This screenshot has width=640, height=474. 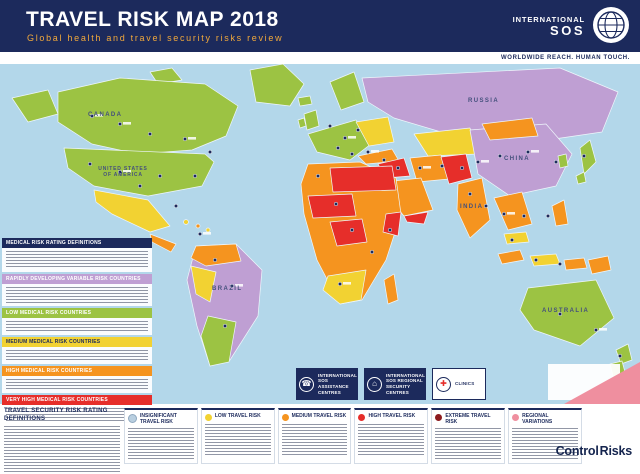 What do you see at coordinates (77, 342) in the screenshot?
I see `legend-header: MEDIUM MEDICAL RISK COUNTRIES` at bounding box center [77, 342].